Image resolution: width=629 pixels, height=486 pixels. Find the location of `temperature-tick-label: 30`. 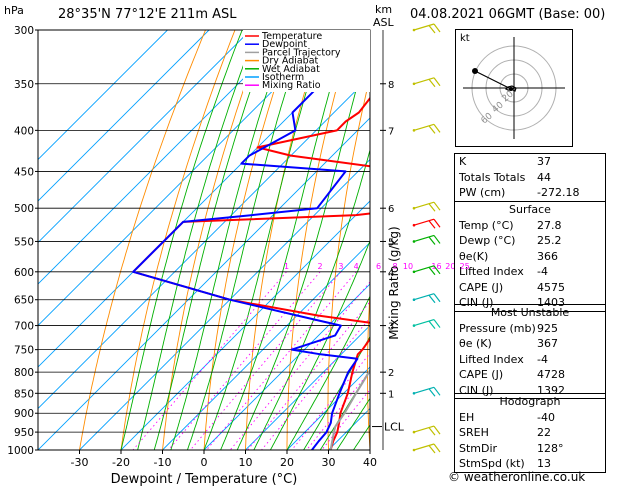

temperature-tick-label: 30 is located at coordinates (329, 462).